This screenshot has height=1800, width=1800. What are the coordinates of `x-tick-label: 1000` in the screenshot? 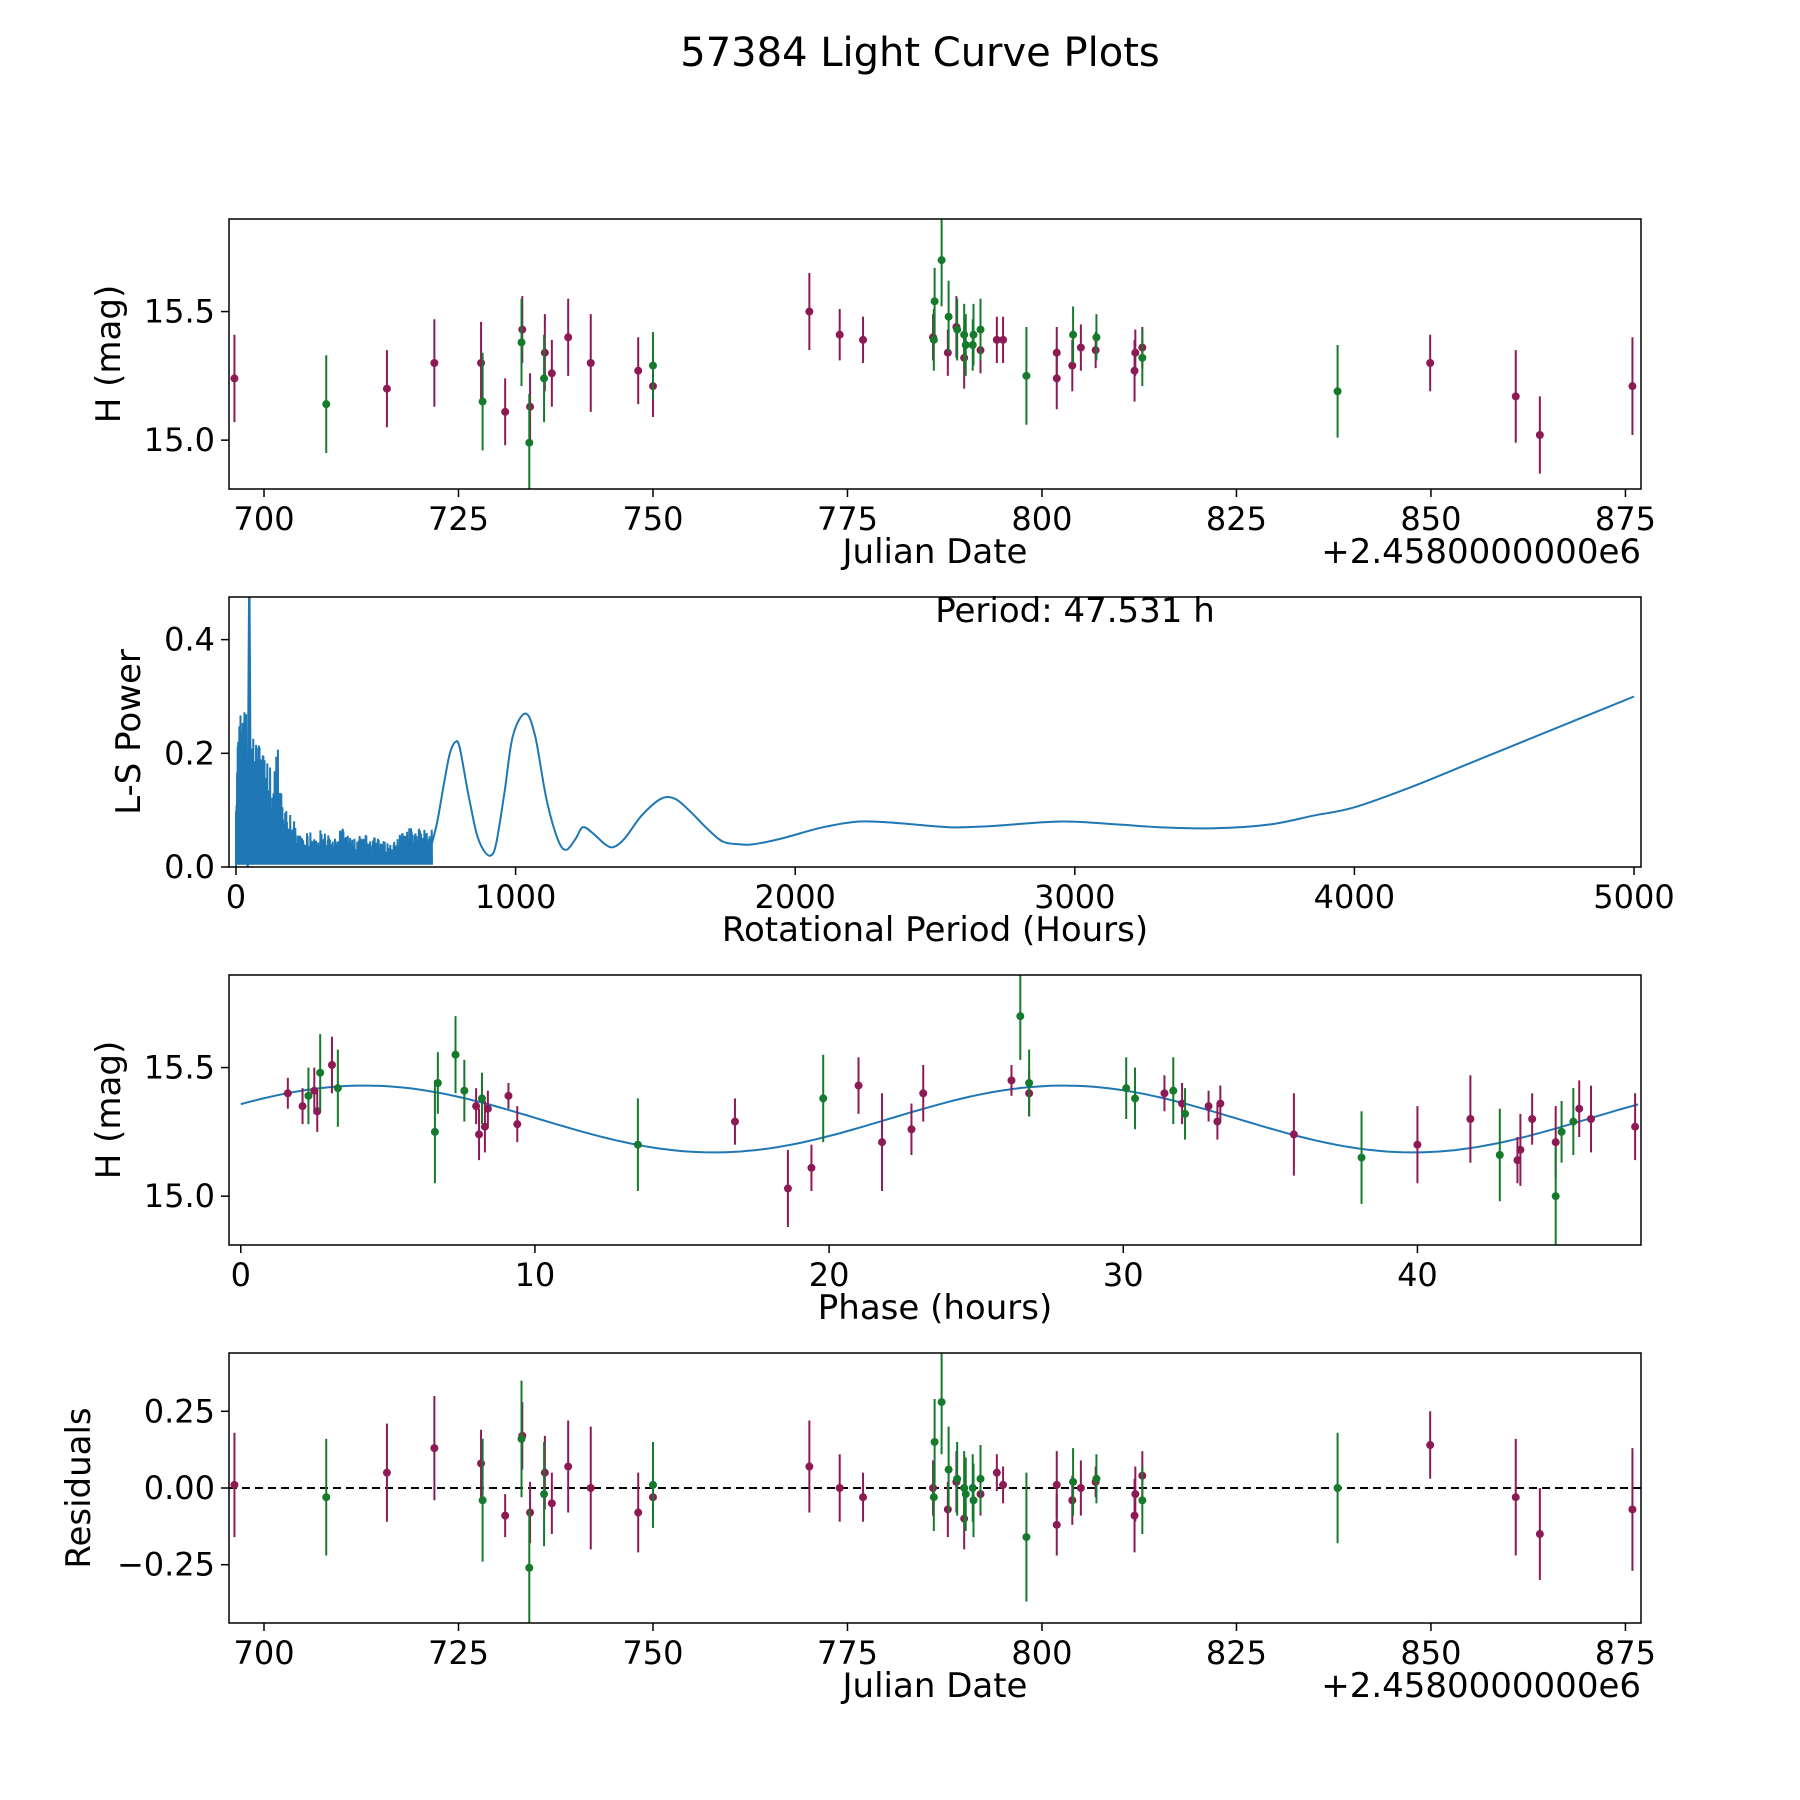 It's located at (515, 897).